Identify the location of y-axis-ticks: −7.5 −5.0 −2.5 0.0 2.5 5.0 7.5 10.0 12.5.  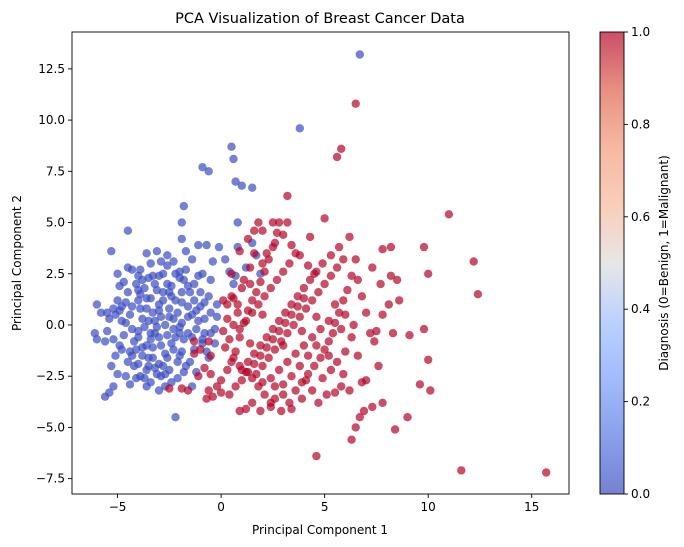
(54, 274).